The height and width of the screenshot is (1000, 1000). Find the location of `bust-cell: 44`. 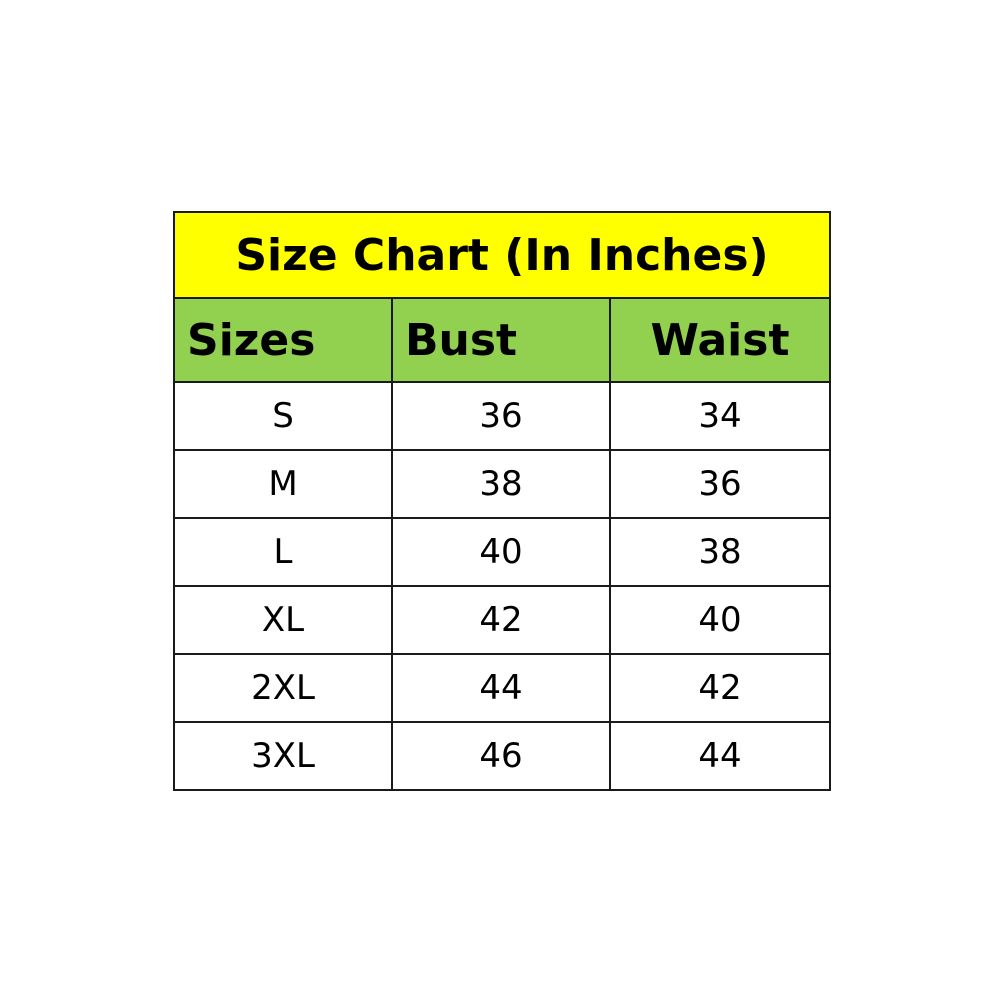

bust-cell: 44 is located at coordinates (501, 688).